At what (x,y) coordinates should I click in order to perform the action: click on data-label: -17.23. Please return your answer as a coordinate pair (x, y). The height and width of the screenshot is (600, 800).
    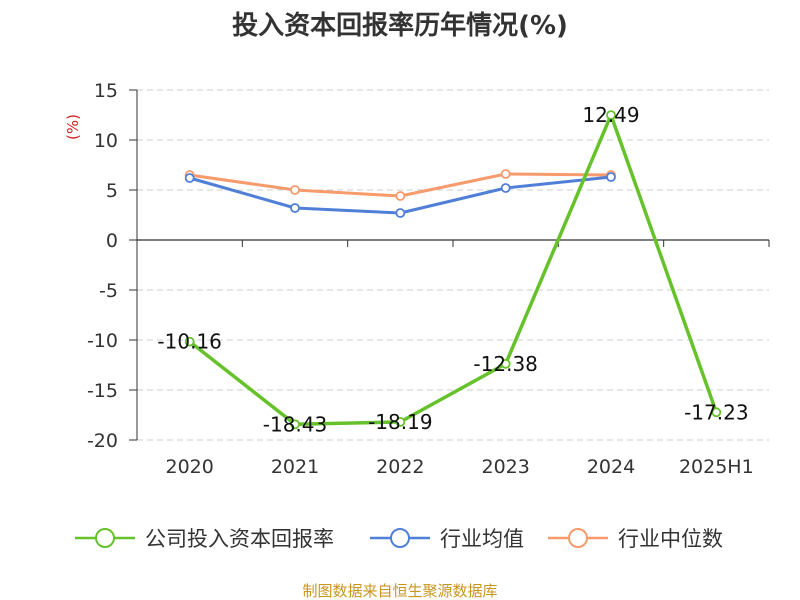
    Looking at the image, I should click on (716, 412).